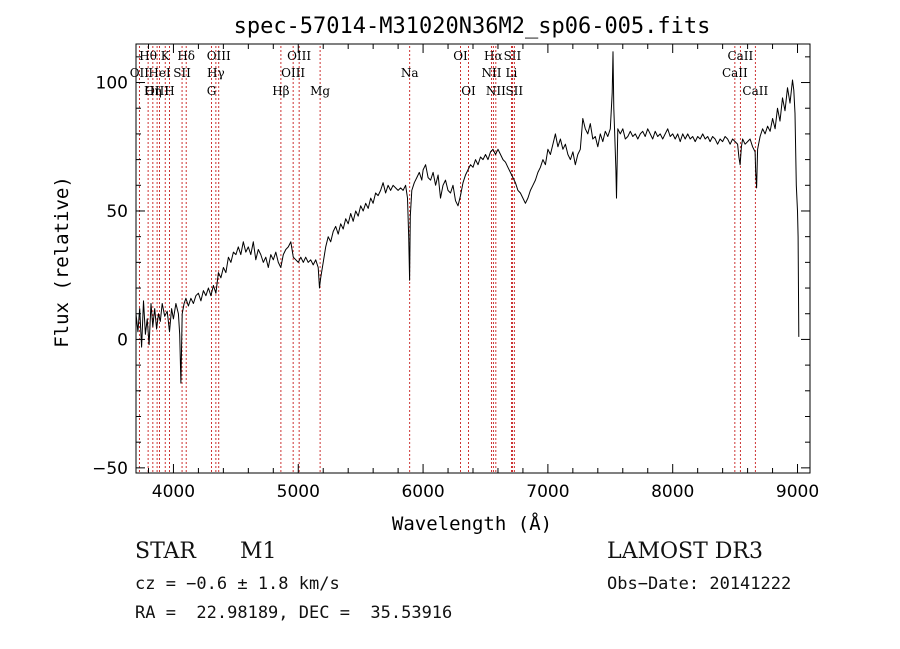 Image resolution: width=900 pixels, height=649 pixels. What do you see at coordinates (112, 84) in the screenshot?
I see `y-tick-label-3: 100` at bounding box center [112, 84].